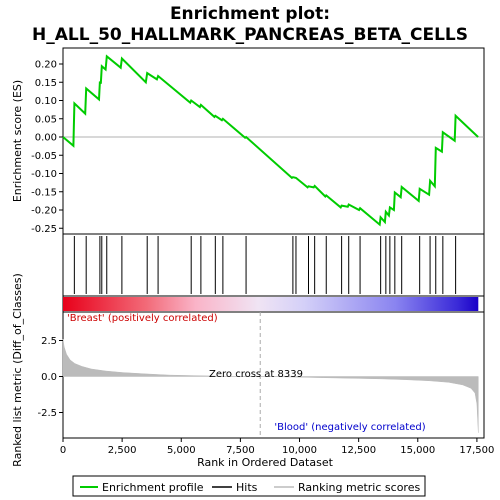 This screenshot has height=500, width=500. I want to click on rank-colorbar, so click(273, 304).